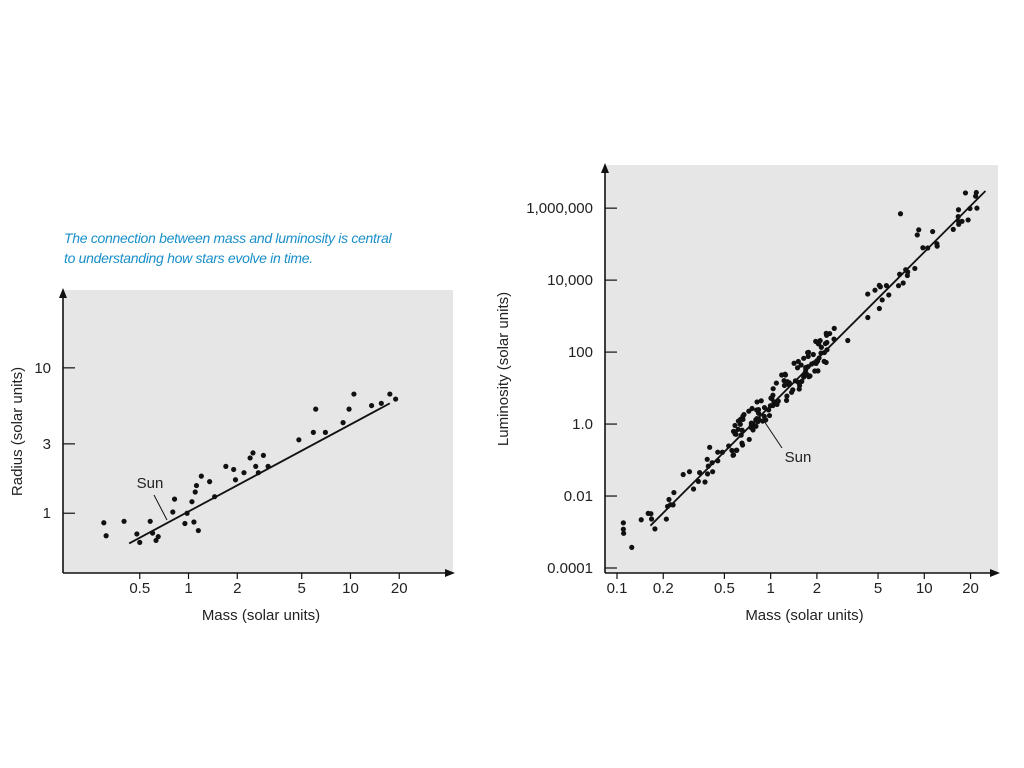 The height and width of the screenshot is (768, 1024). Describe the element at coordinates (150, 483) in the screenshot. I see `radius-sun-label: Sun` at that location.